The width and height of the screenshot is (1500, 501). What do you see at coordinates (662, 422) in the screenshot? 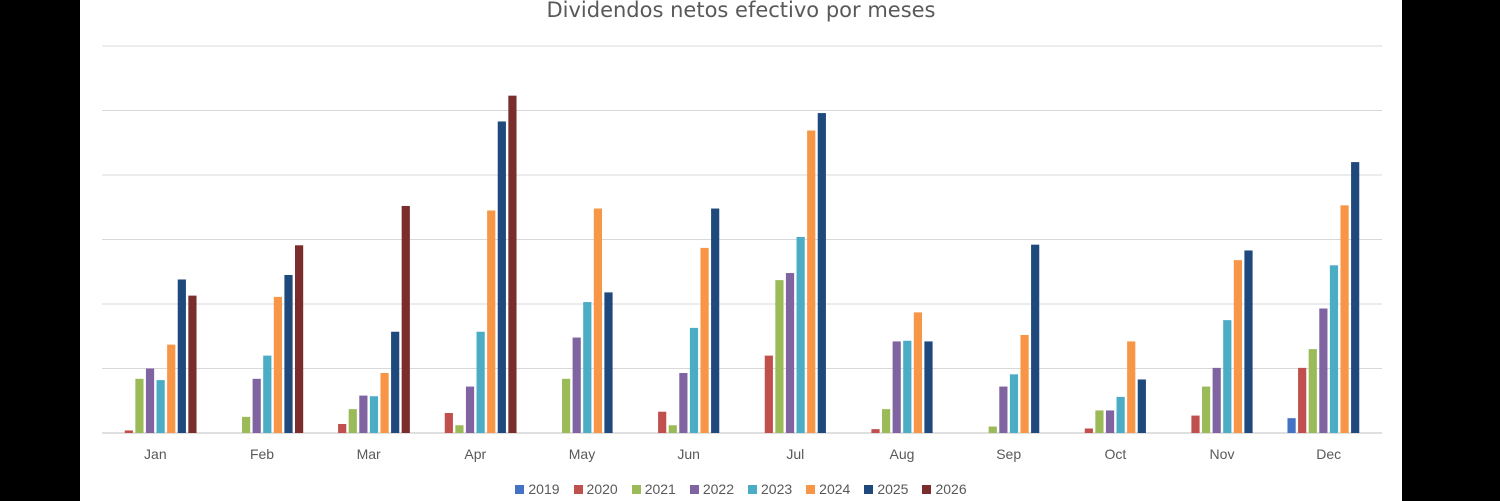
I see `bar-2020-jun` at bounding box center [662, 422].